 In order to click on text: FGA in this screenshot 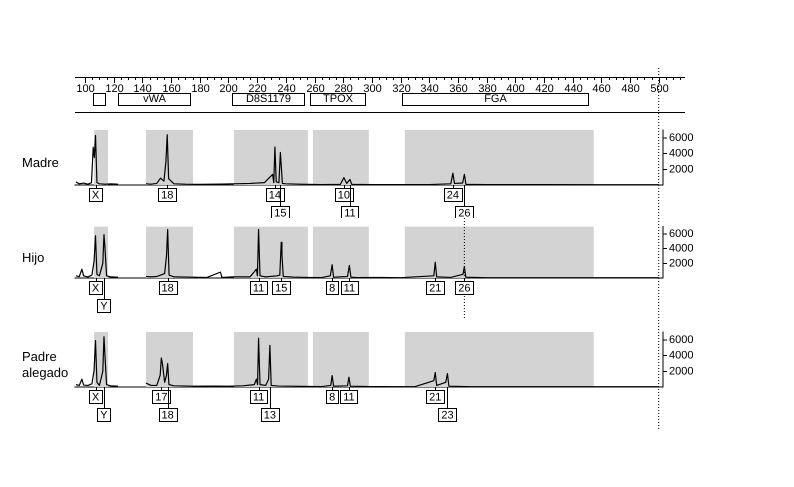, I will do `click(495, 99)`.